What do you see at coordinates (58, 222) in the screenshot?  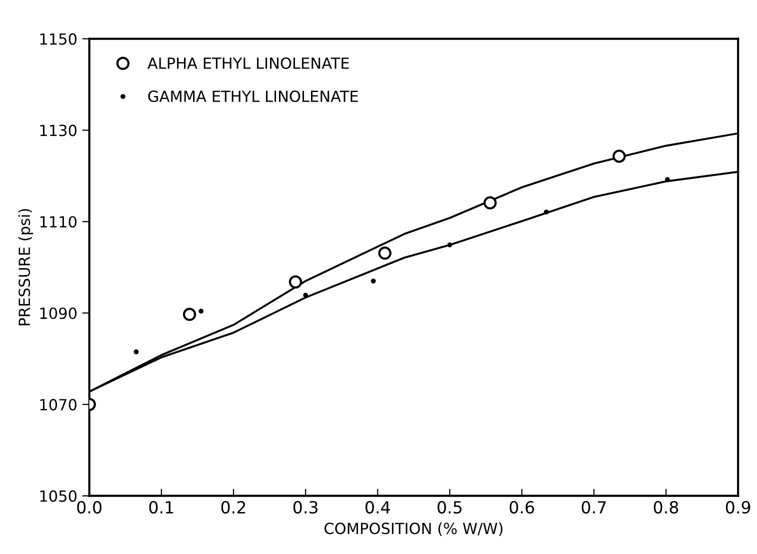 I see `y-tick-label: 1110` at bounding box center [58, 222].